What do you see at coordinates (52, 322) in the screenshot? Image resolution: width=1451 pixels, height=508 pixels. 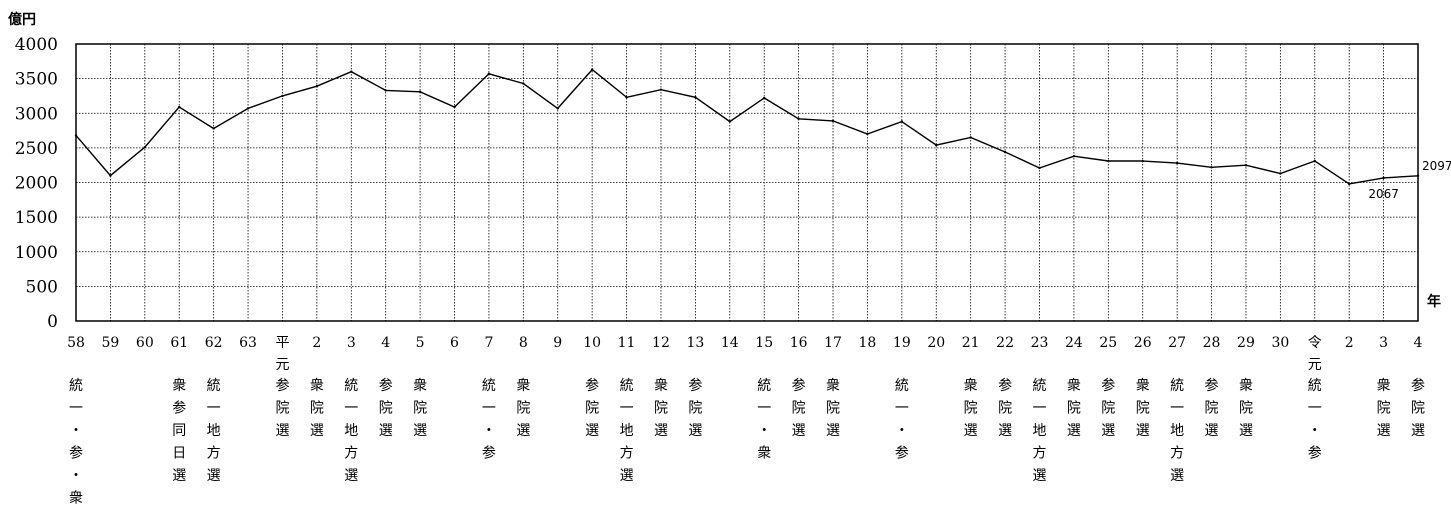 I see `y-tick-label: 0` at bounding box center [52, 322].